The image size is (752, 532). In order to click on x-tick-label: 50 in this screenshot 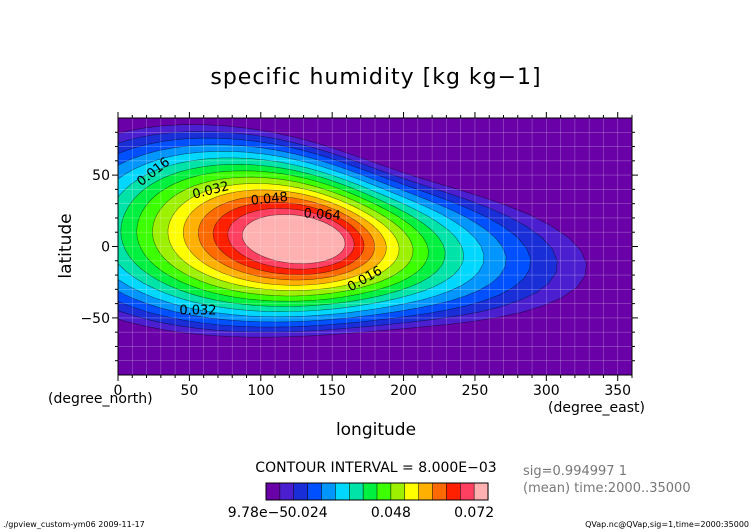, I will do `click(189, 391)`.